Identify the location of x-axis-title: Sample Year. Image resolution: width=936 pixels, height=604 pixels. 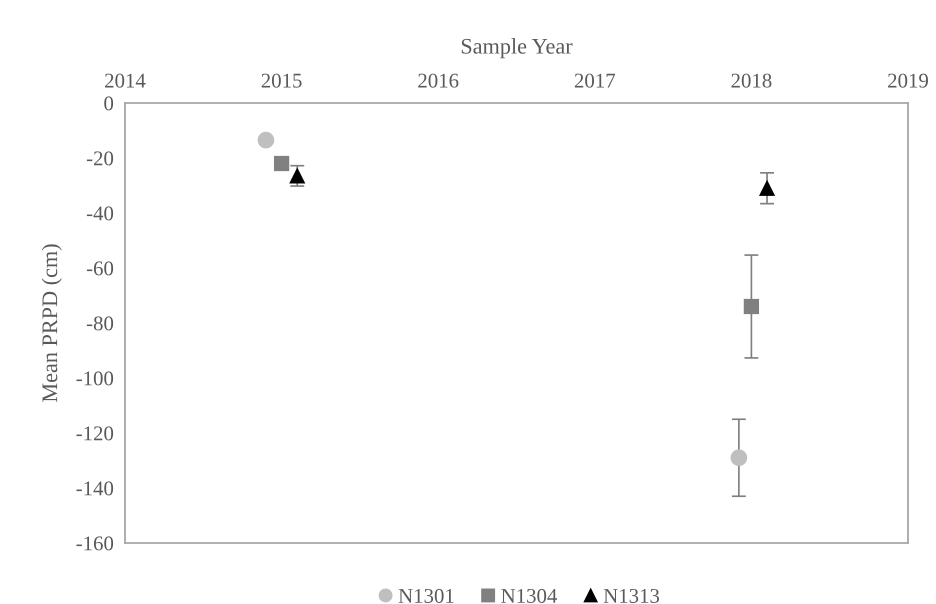
(517, 48).